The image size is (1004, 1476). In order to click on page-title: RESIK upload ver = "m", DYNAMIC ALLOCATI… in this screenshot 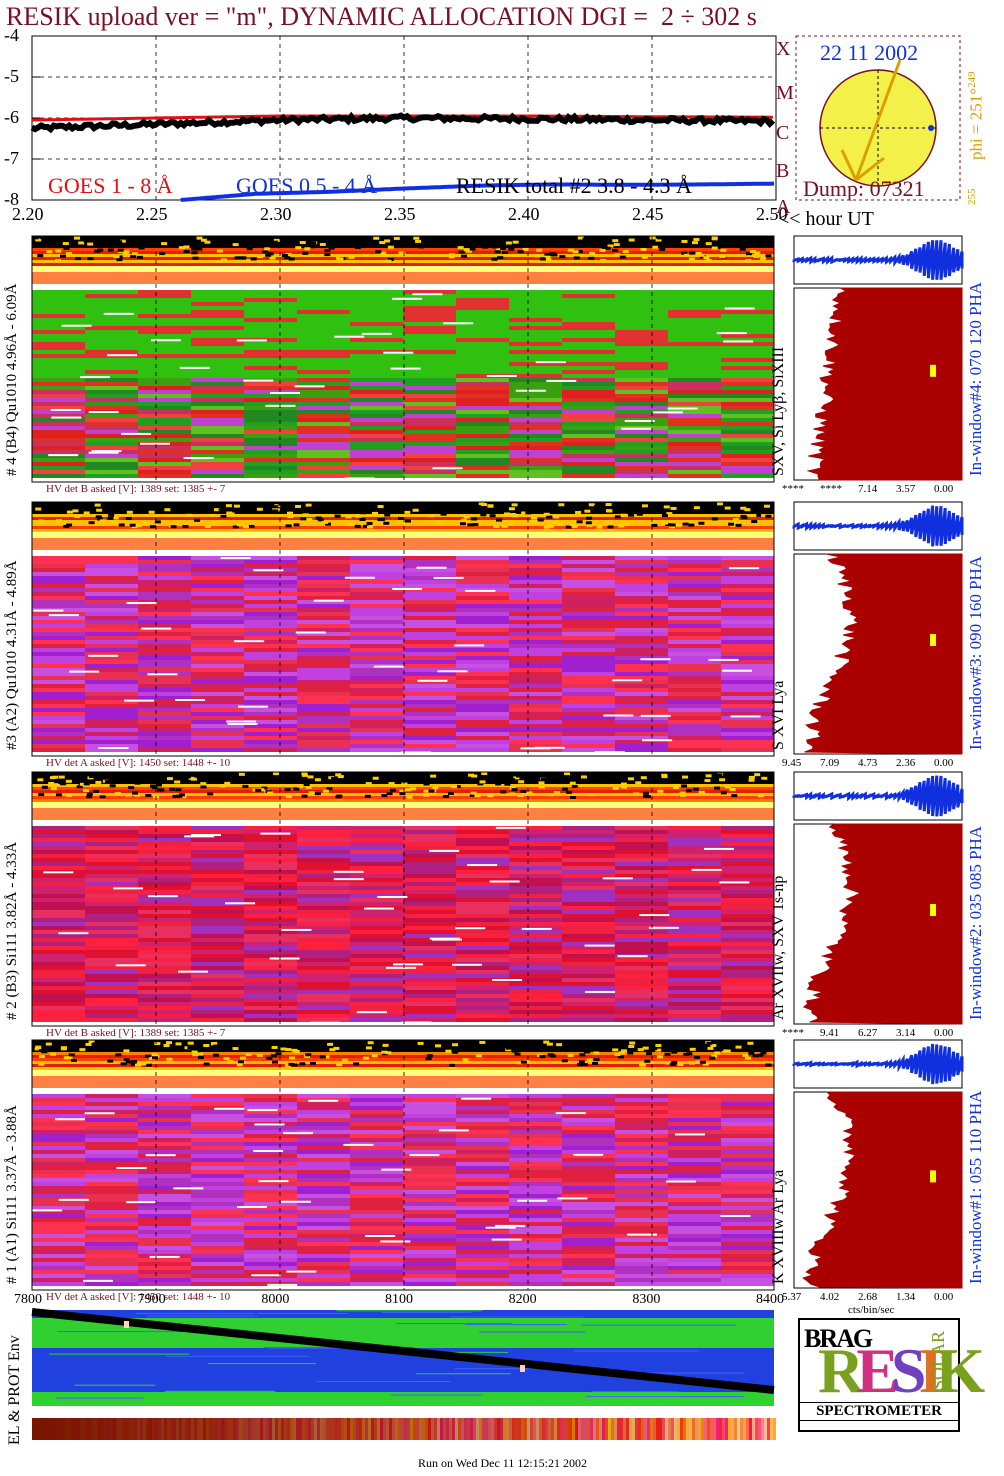, I will do `click(381, 16)`.